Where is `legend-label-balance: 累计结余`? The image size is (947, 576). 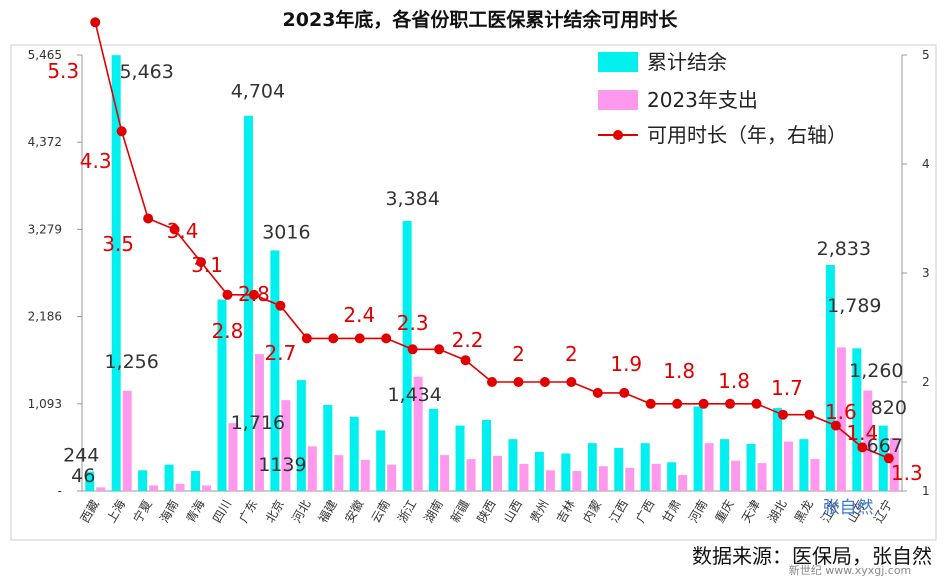 legend-label-balance: 累计结余 is located at coordinates (687, 62).